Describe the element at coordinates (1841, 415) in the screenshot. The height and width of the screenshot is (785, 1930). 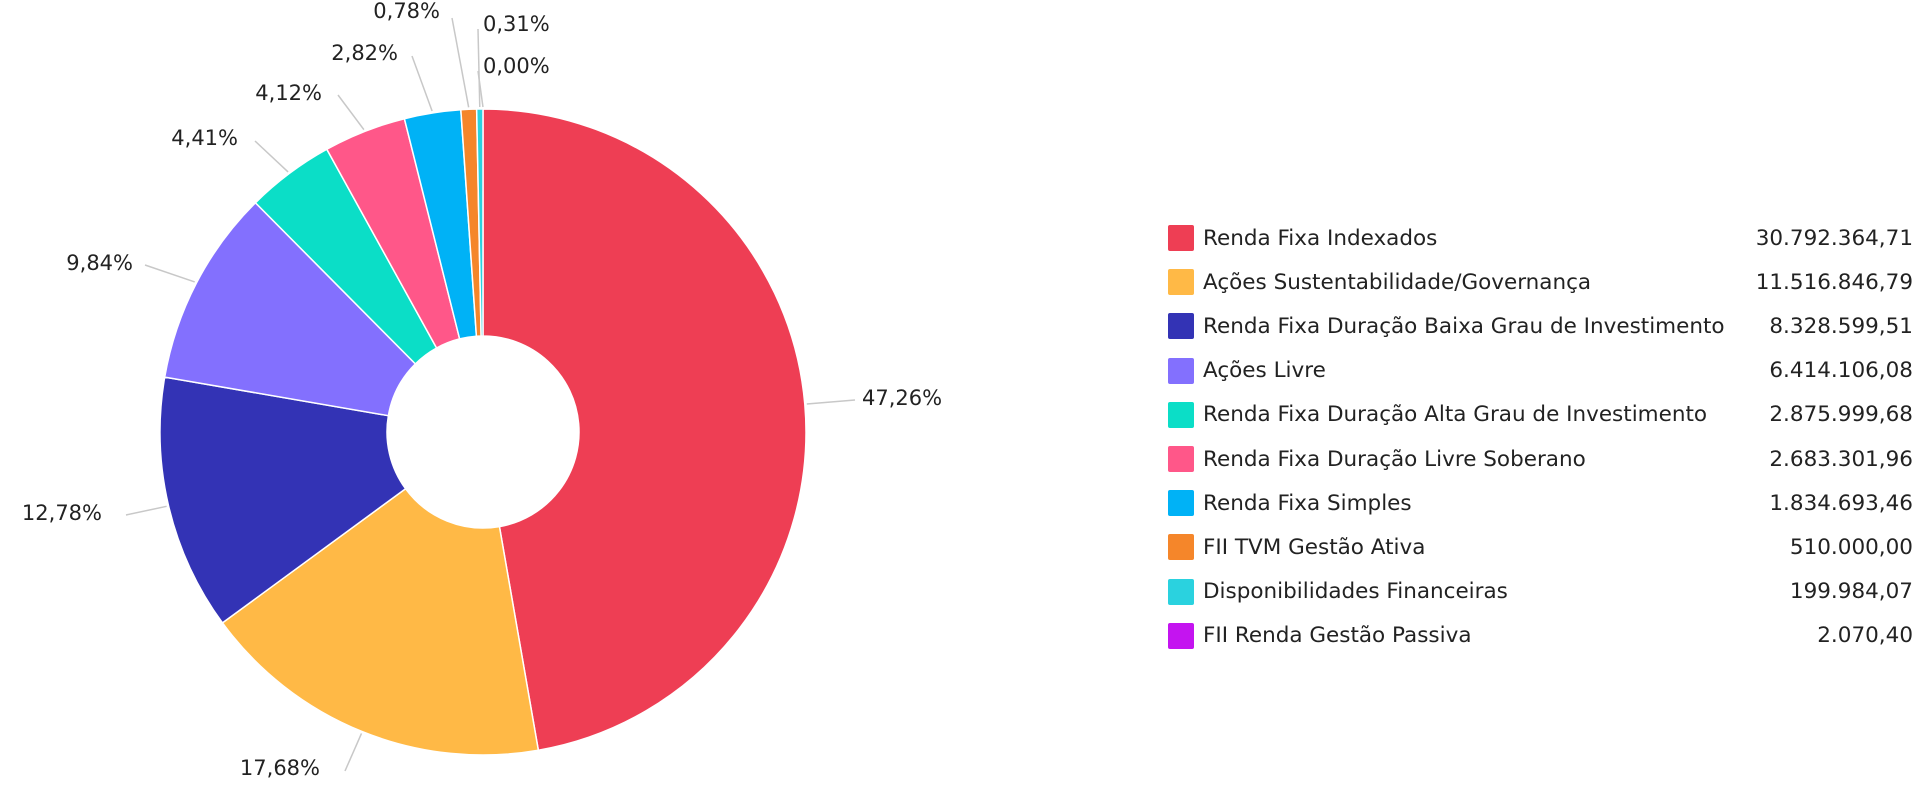
I see `legend-value: 2.875.999,68` at that location.